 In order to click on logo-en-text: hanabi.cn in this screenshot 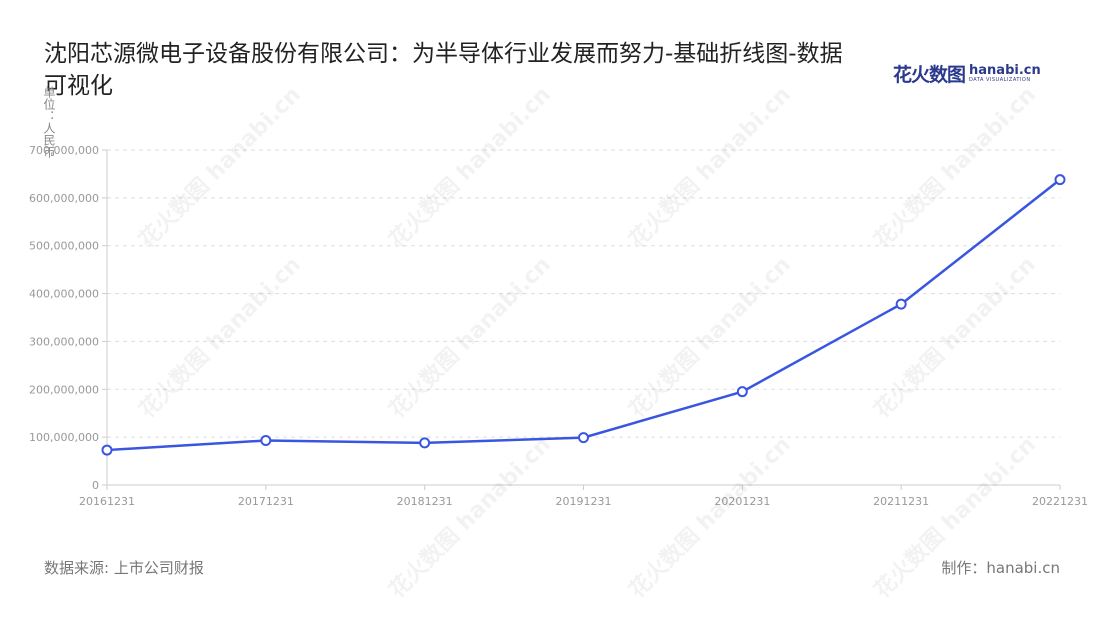, I will do `click(1005, 70)`.